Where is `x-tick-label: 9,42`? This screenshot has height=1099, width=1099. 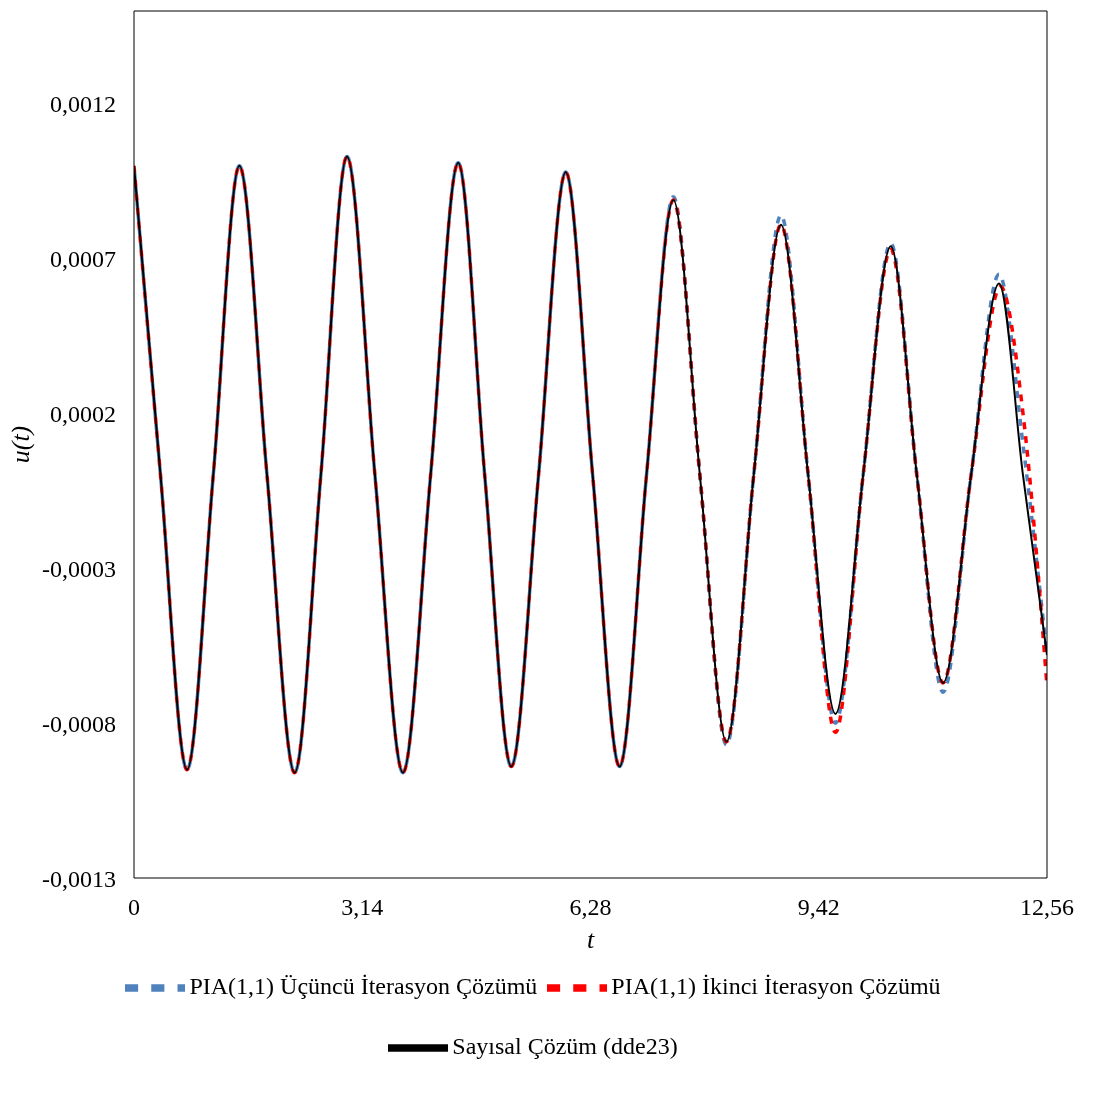 x-tick-label: 9,42 is located at coordinates (818, 907).